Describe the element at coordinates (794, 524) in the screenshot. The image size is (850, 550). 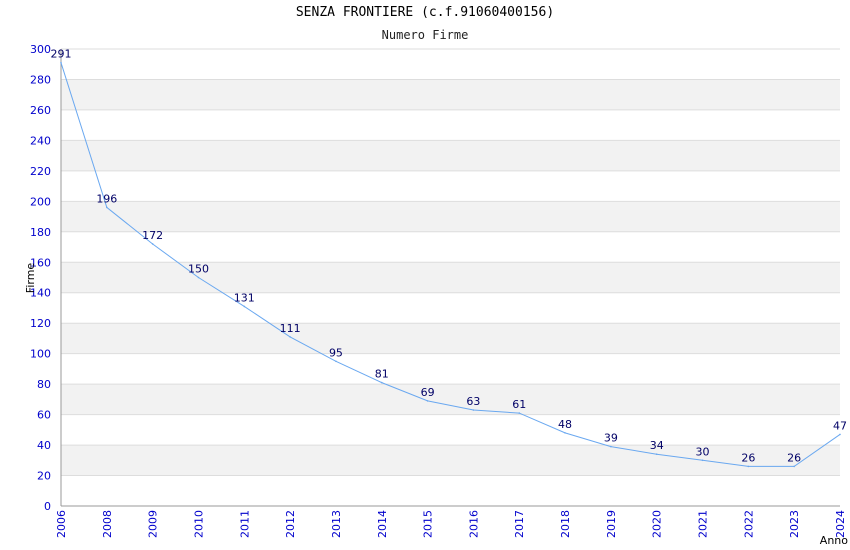
I see `x-tick-label: 2023` at that location.